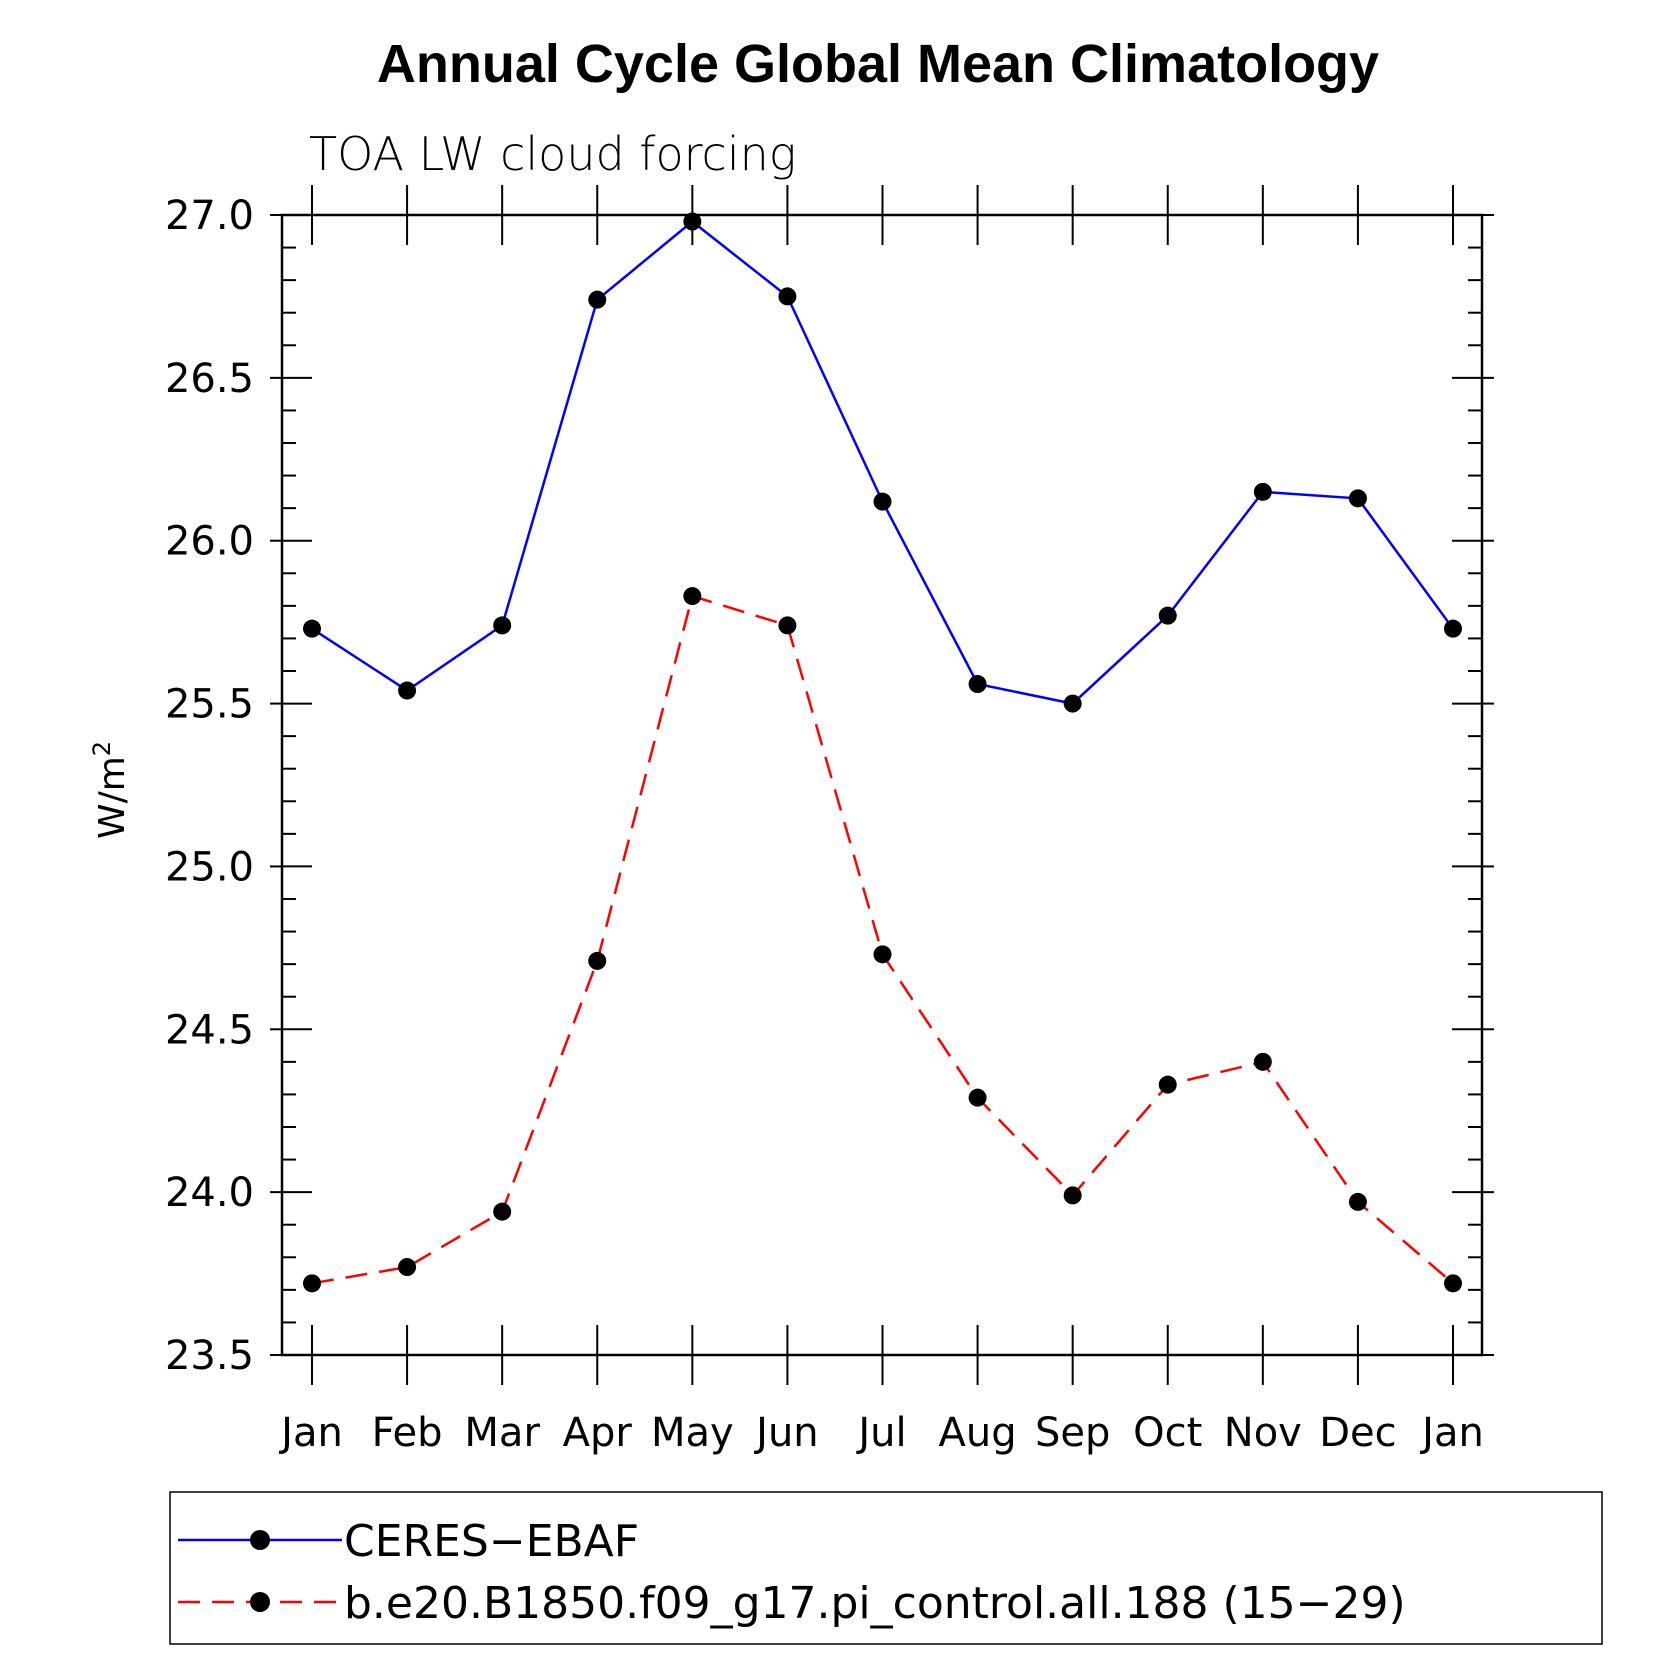 Image resolution: width=1669 pixels, height=1669 pixels. Describe the element at coordinates (878, 64) in the screenshot. I see `chart-title: Annual Cycle Global Mean Climatology` at that location.